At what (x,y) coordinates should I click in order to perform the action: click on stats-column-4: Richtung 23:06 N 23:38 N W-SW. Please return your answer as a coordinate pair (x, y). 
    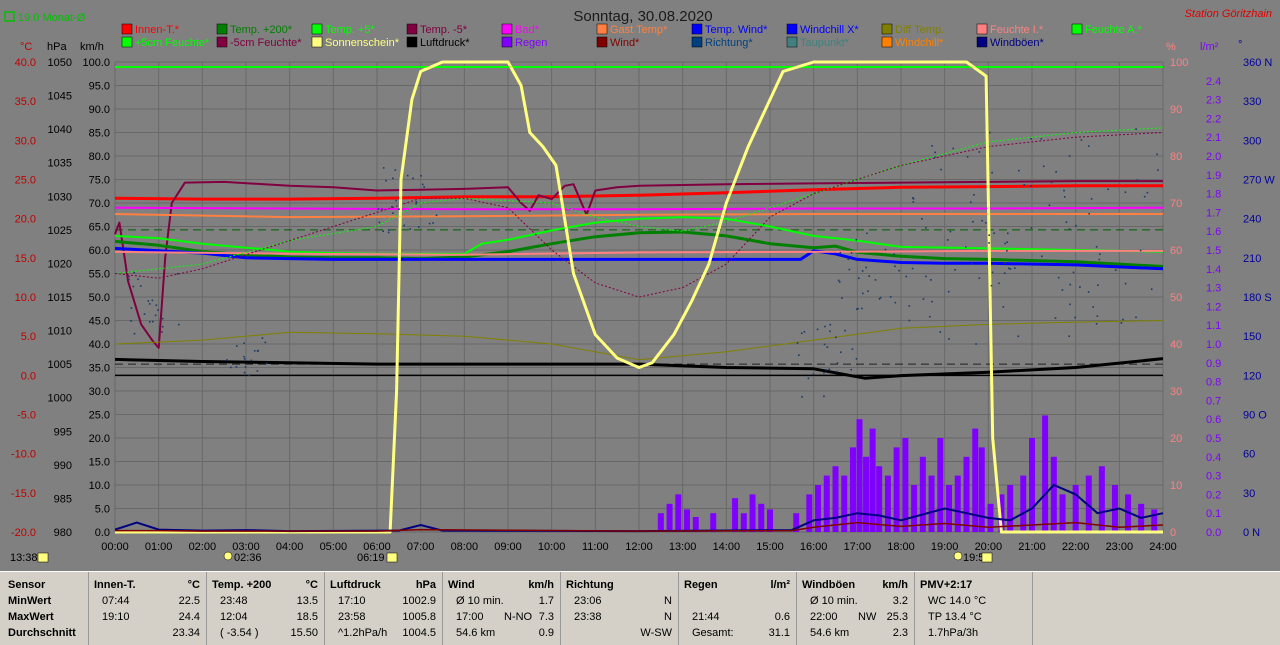
    Looking at the image, I should click on (619, 608).